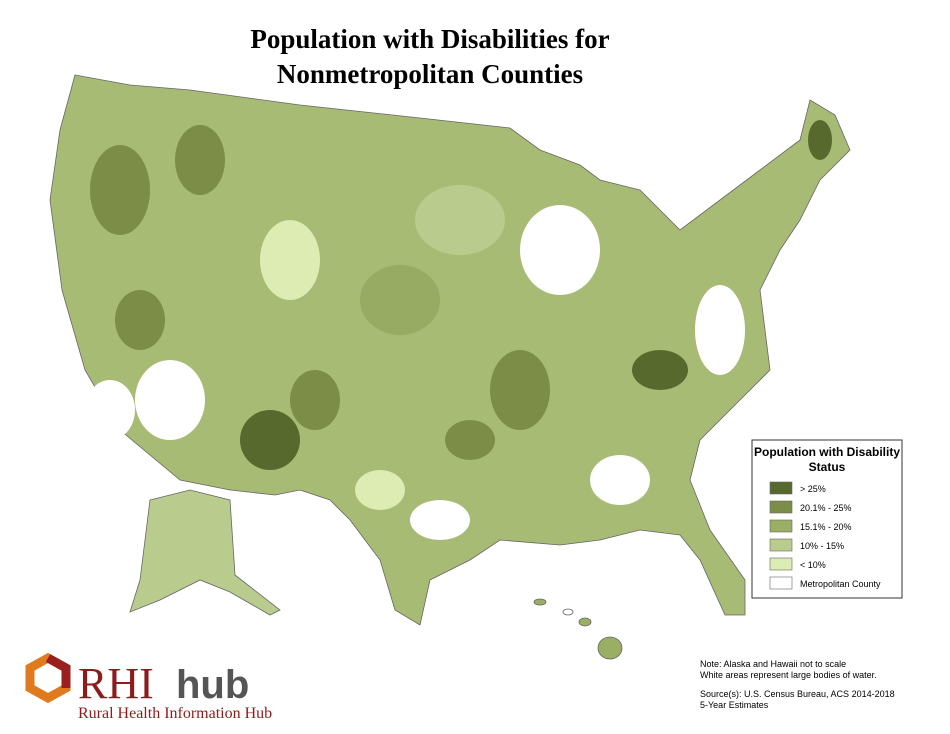 The image size is (950, 734). What do you see at coordinates (822, 546) in the screenshot?
I see `legend-label: 10% - 15%` at bounding box center [822, 546].